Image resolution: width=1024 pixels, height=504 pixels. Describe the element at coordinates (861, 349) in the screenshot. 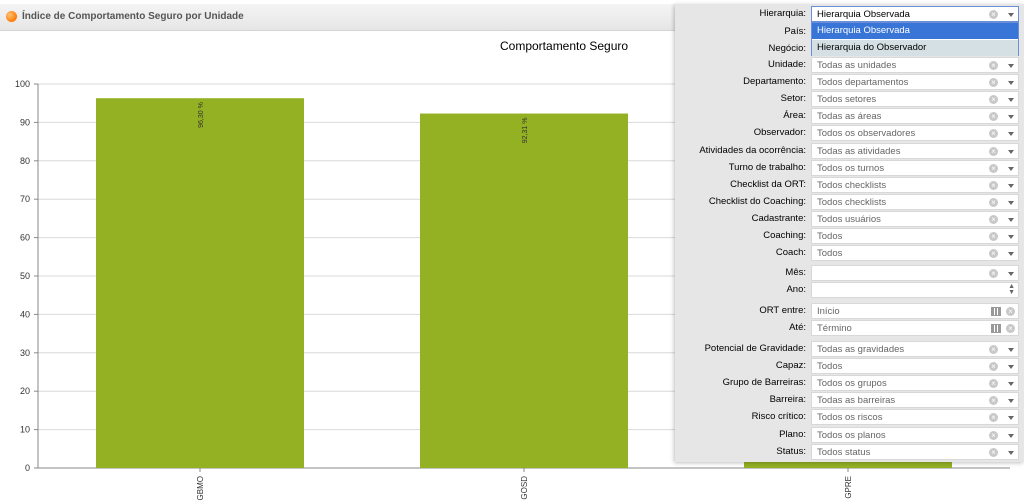

I see `b0-value: Todas as gravidades` at that location.